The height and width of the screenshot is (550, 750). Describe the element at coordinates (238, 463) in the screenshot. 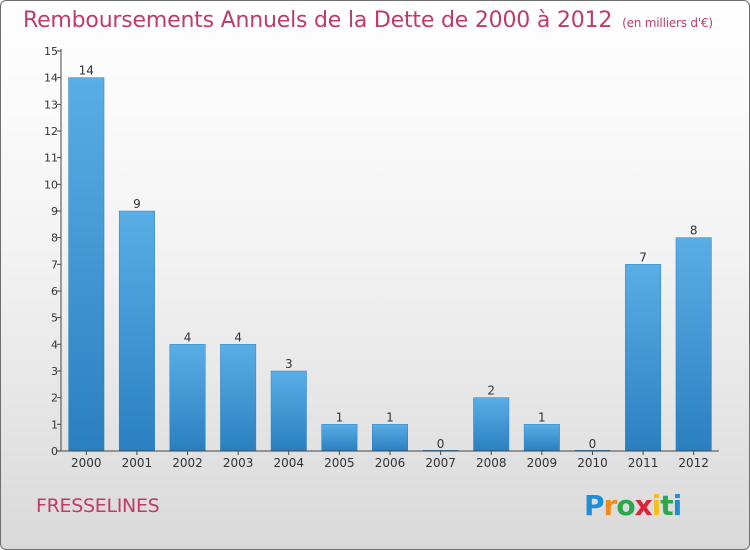

I see `x-tick-label-2003: 2003` at that location.